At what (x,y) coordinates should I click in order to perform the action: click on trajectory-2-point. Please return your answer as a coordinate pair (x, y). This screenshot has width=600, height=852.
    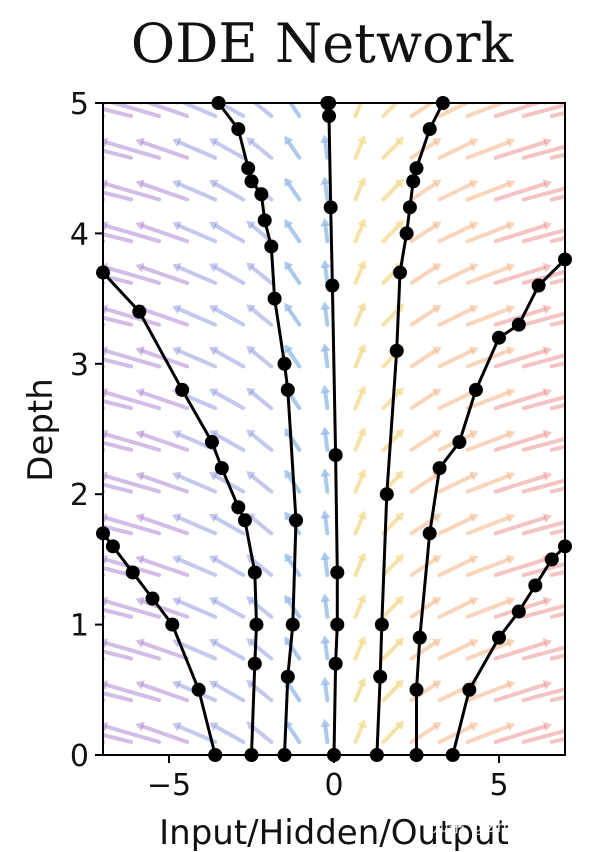
    Looking at the image, I should click on (254, 663).